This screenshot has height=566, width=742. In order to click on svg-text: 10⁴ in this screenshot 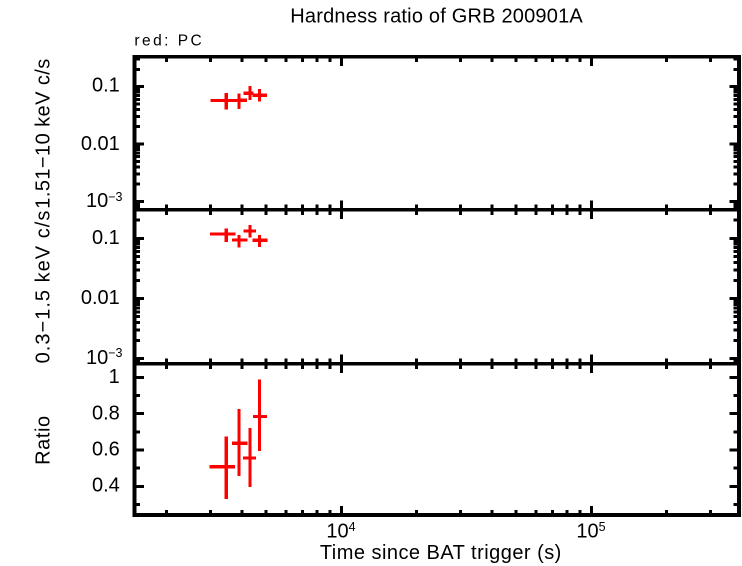, I will do `click(340, 531)`.